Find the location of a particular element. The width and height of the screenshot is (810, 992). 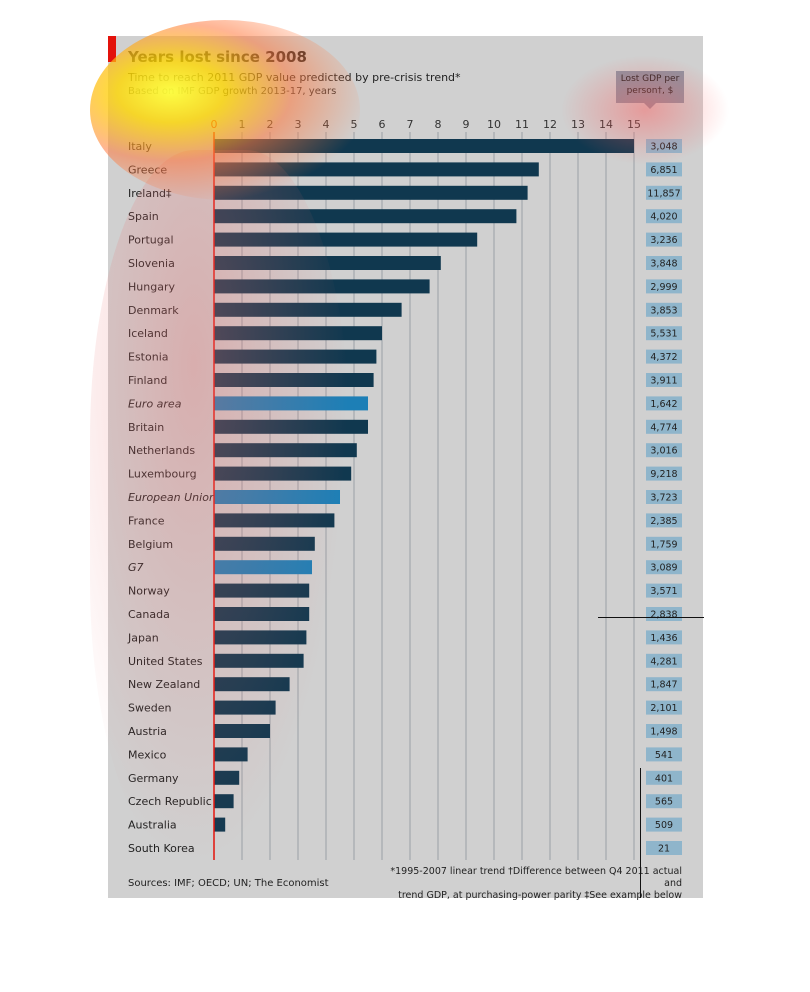

category-label: New Zealand is located at coordinates (164, 684).